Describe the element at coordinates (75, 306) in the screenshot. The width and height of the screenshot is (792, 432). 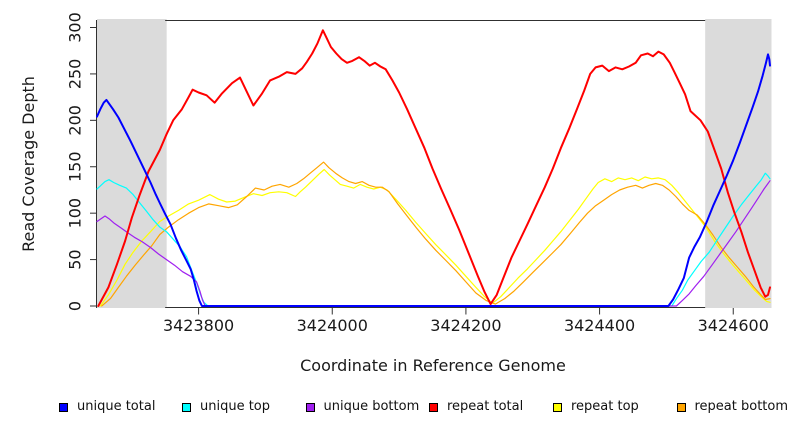
I see `y-tick-label: 0` at that location.